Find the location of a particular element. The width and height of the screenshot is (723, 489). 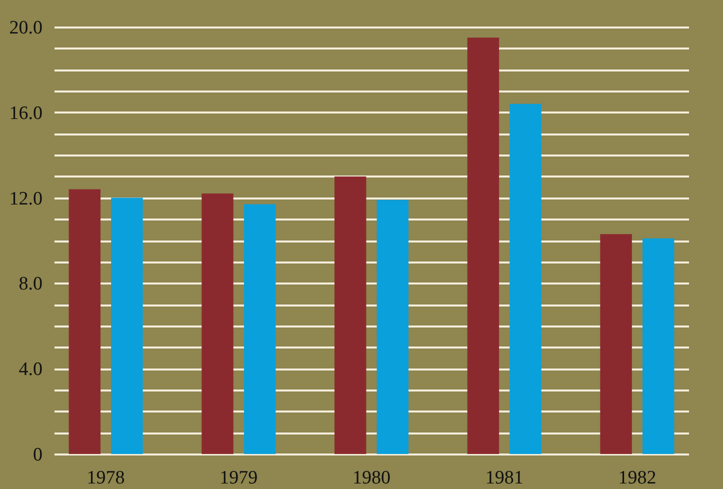

y-tick-label: 8.0 is located at coordinates (30, 284).